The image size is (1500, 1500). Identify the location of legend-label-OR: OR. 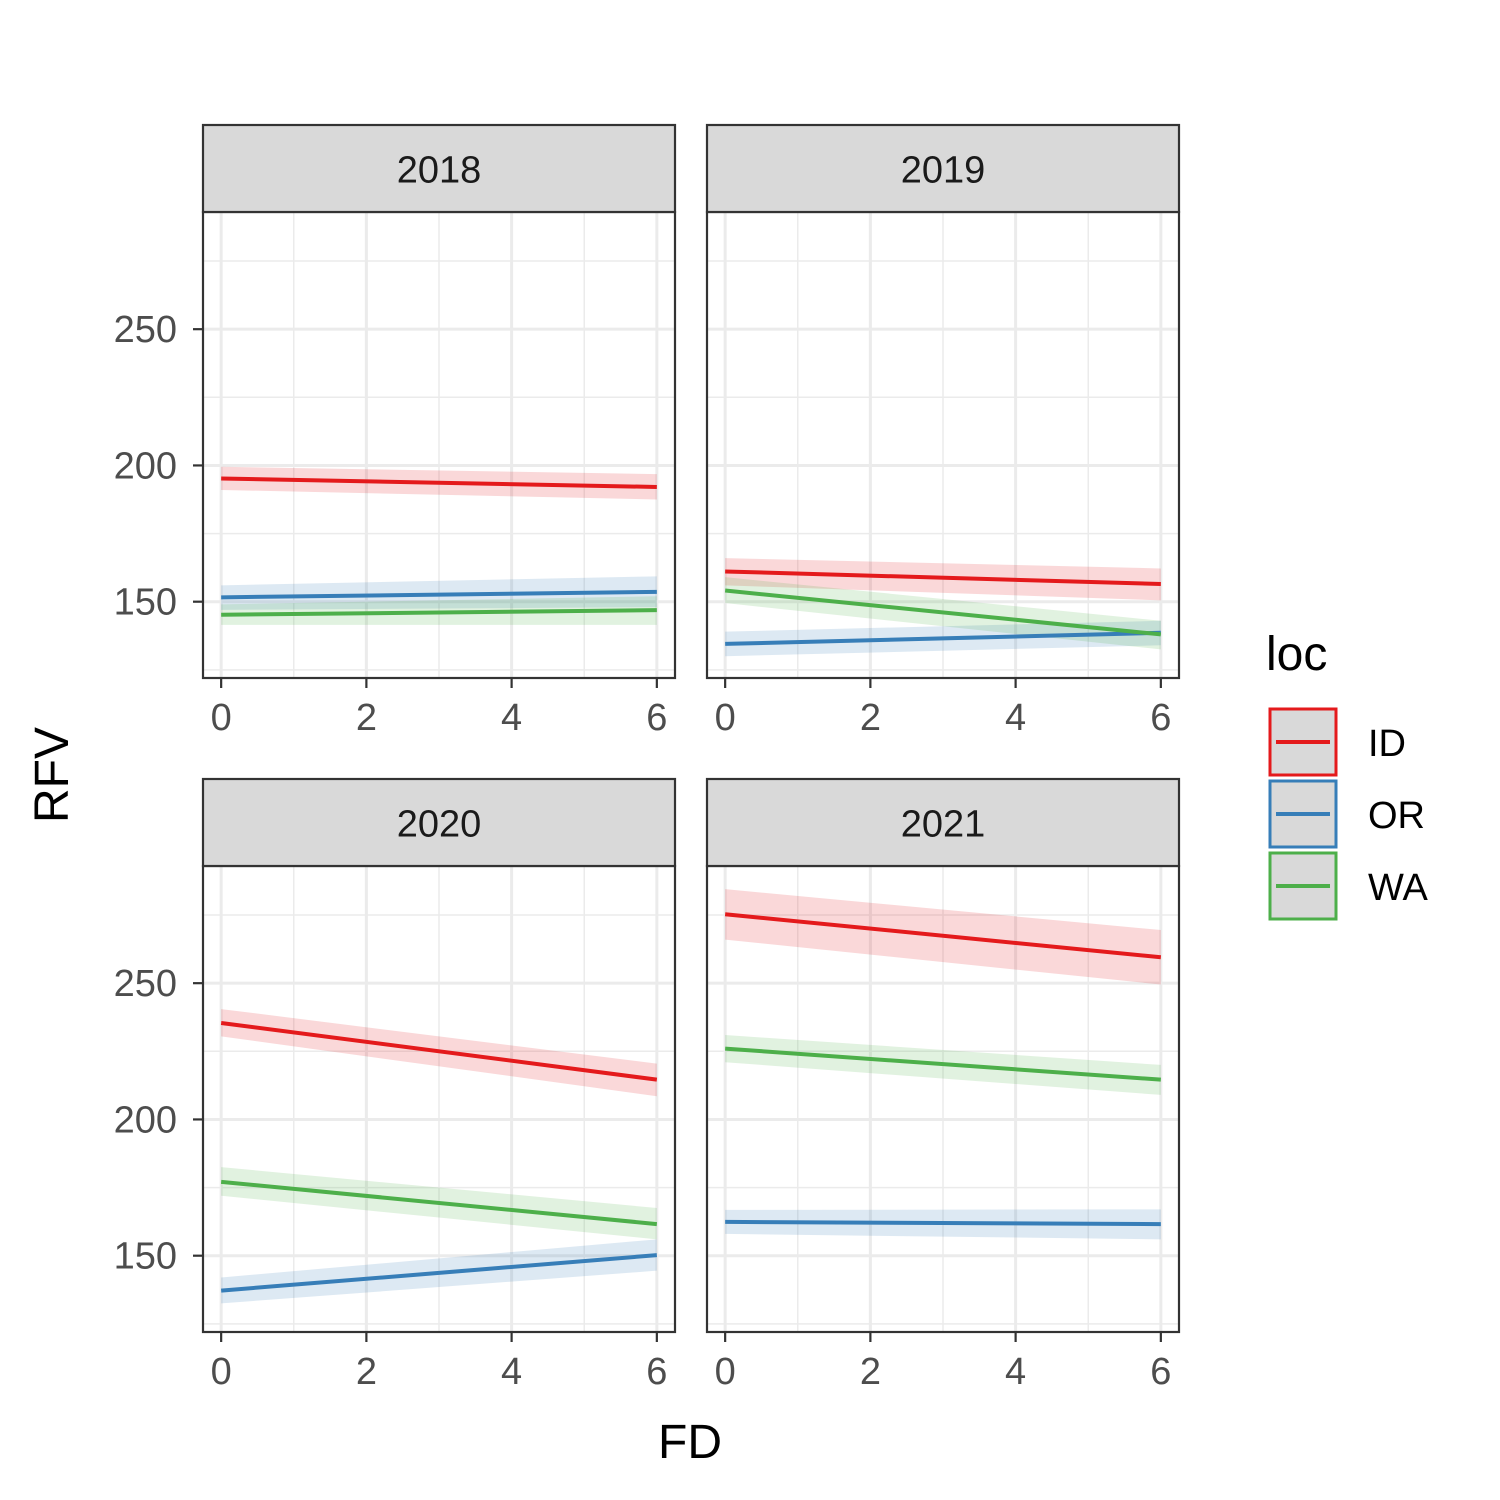
(1396, 816).